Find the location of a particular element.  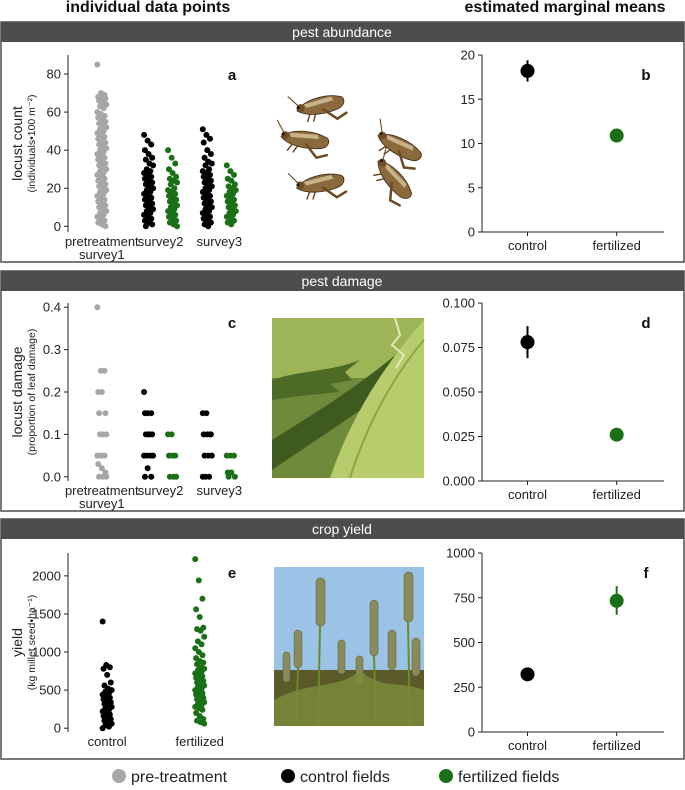

y-tick-label: 0.075 is located at coordinates (458, 347).